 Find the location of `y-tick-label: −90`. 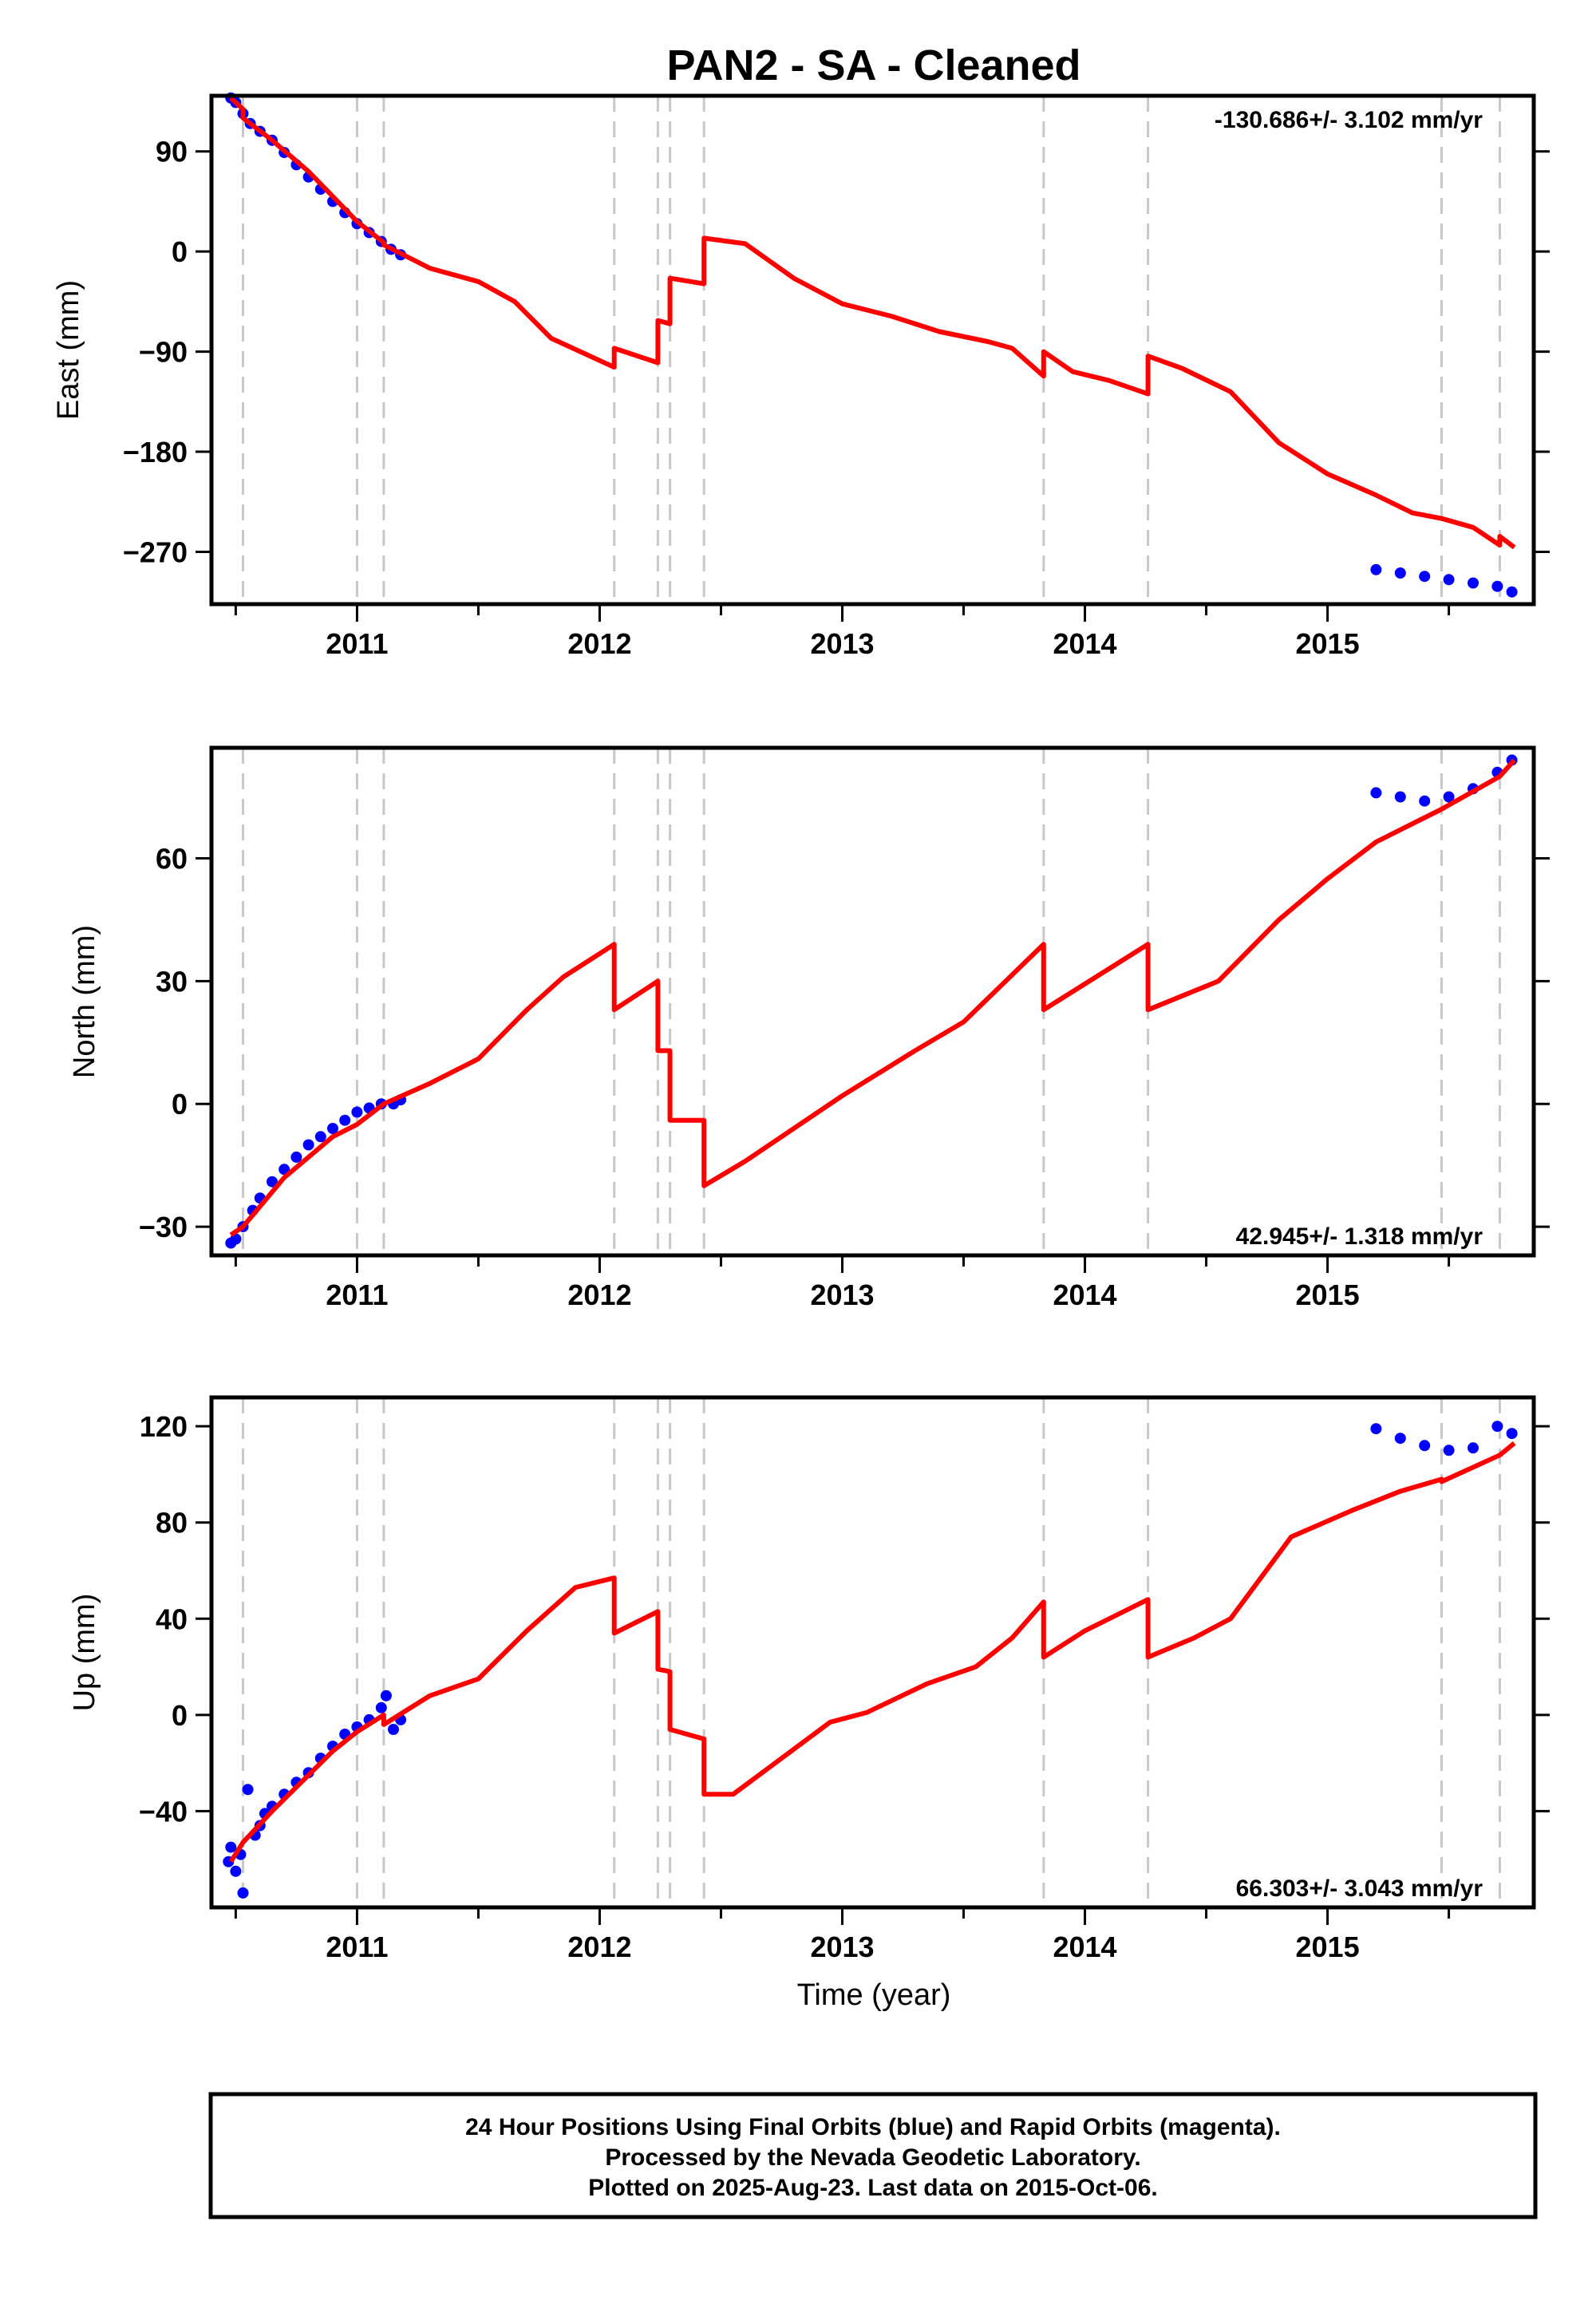

y-tick-label: −90 is located at coordinates (163, 352).